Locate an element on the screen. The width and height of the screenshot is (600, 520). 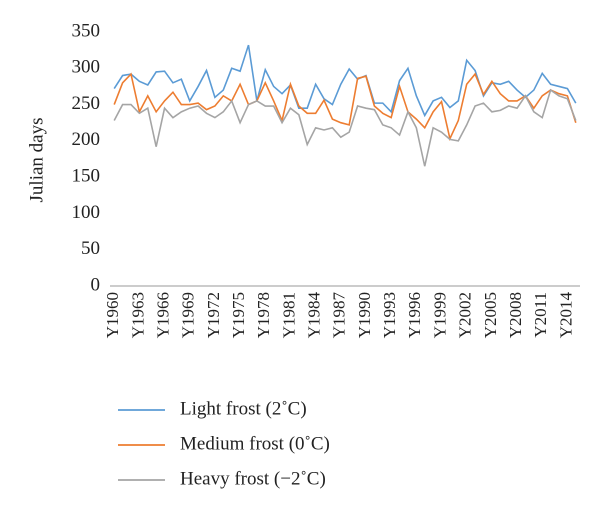
x-tick-label: Y1987 is located at coordinates (339, 315).